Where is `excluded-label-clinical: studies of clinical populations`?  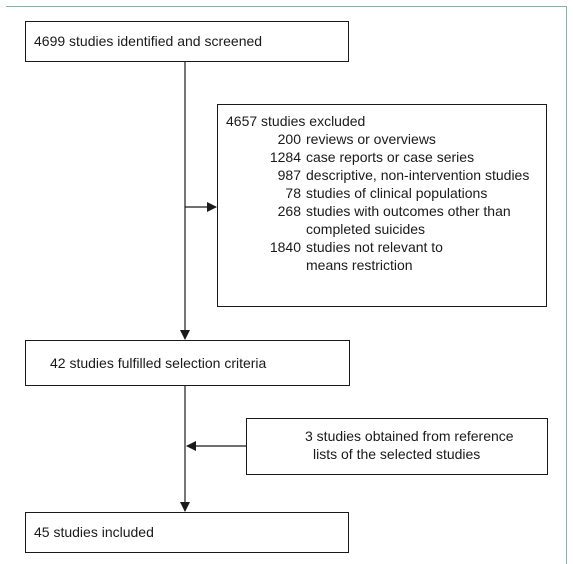 excluded-label-clinical: studies of clinical populations is located at coordinates (397, 193).